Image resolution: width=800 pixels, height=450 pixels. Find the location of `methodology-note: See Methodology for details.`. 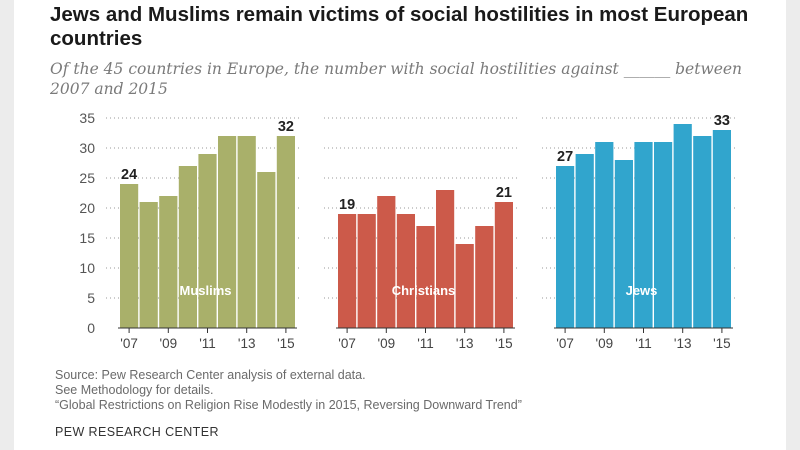

methodology-note: See Methodology for details. is located at coordinates (134, 390).